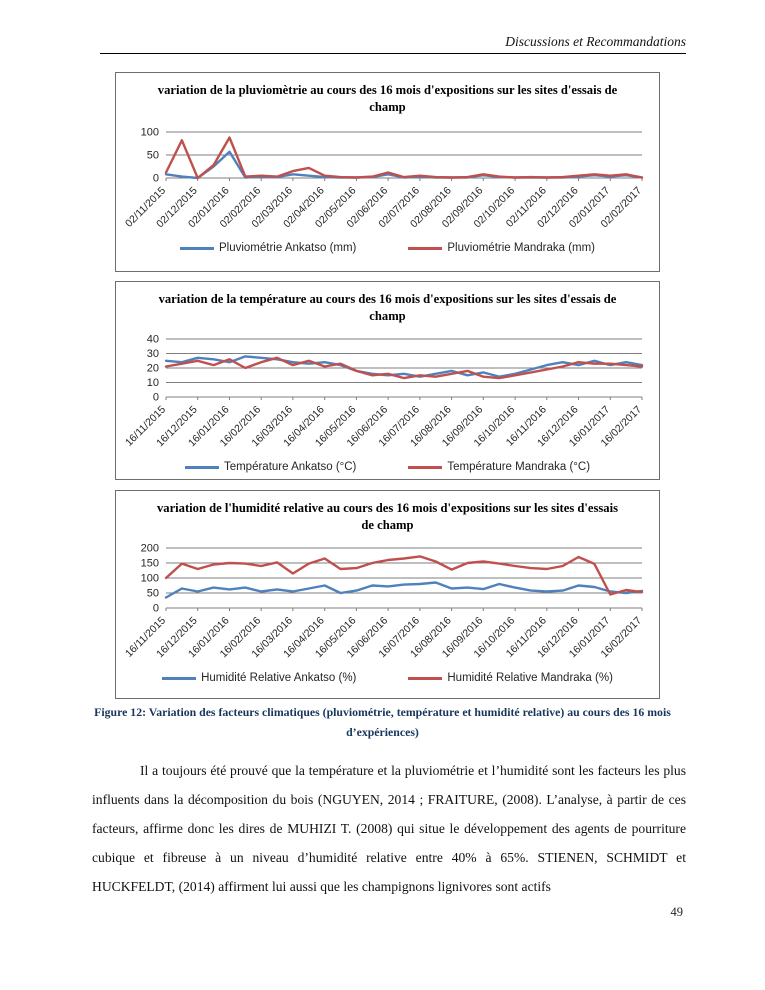  I want to click on legend-label: Température Mandraka (°C), so click(519, 467).